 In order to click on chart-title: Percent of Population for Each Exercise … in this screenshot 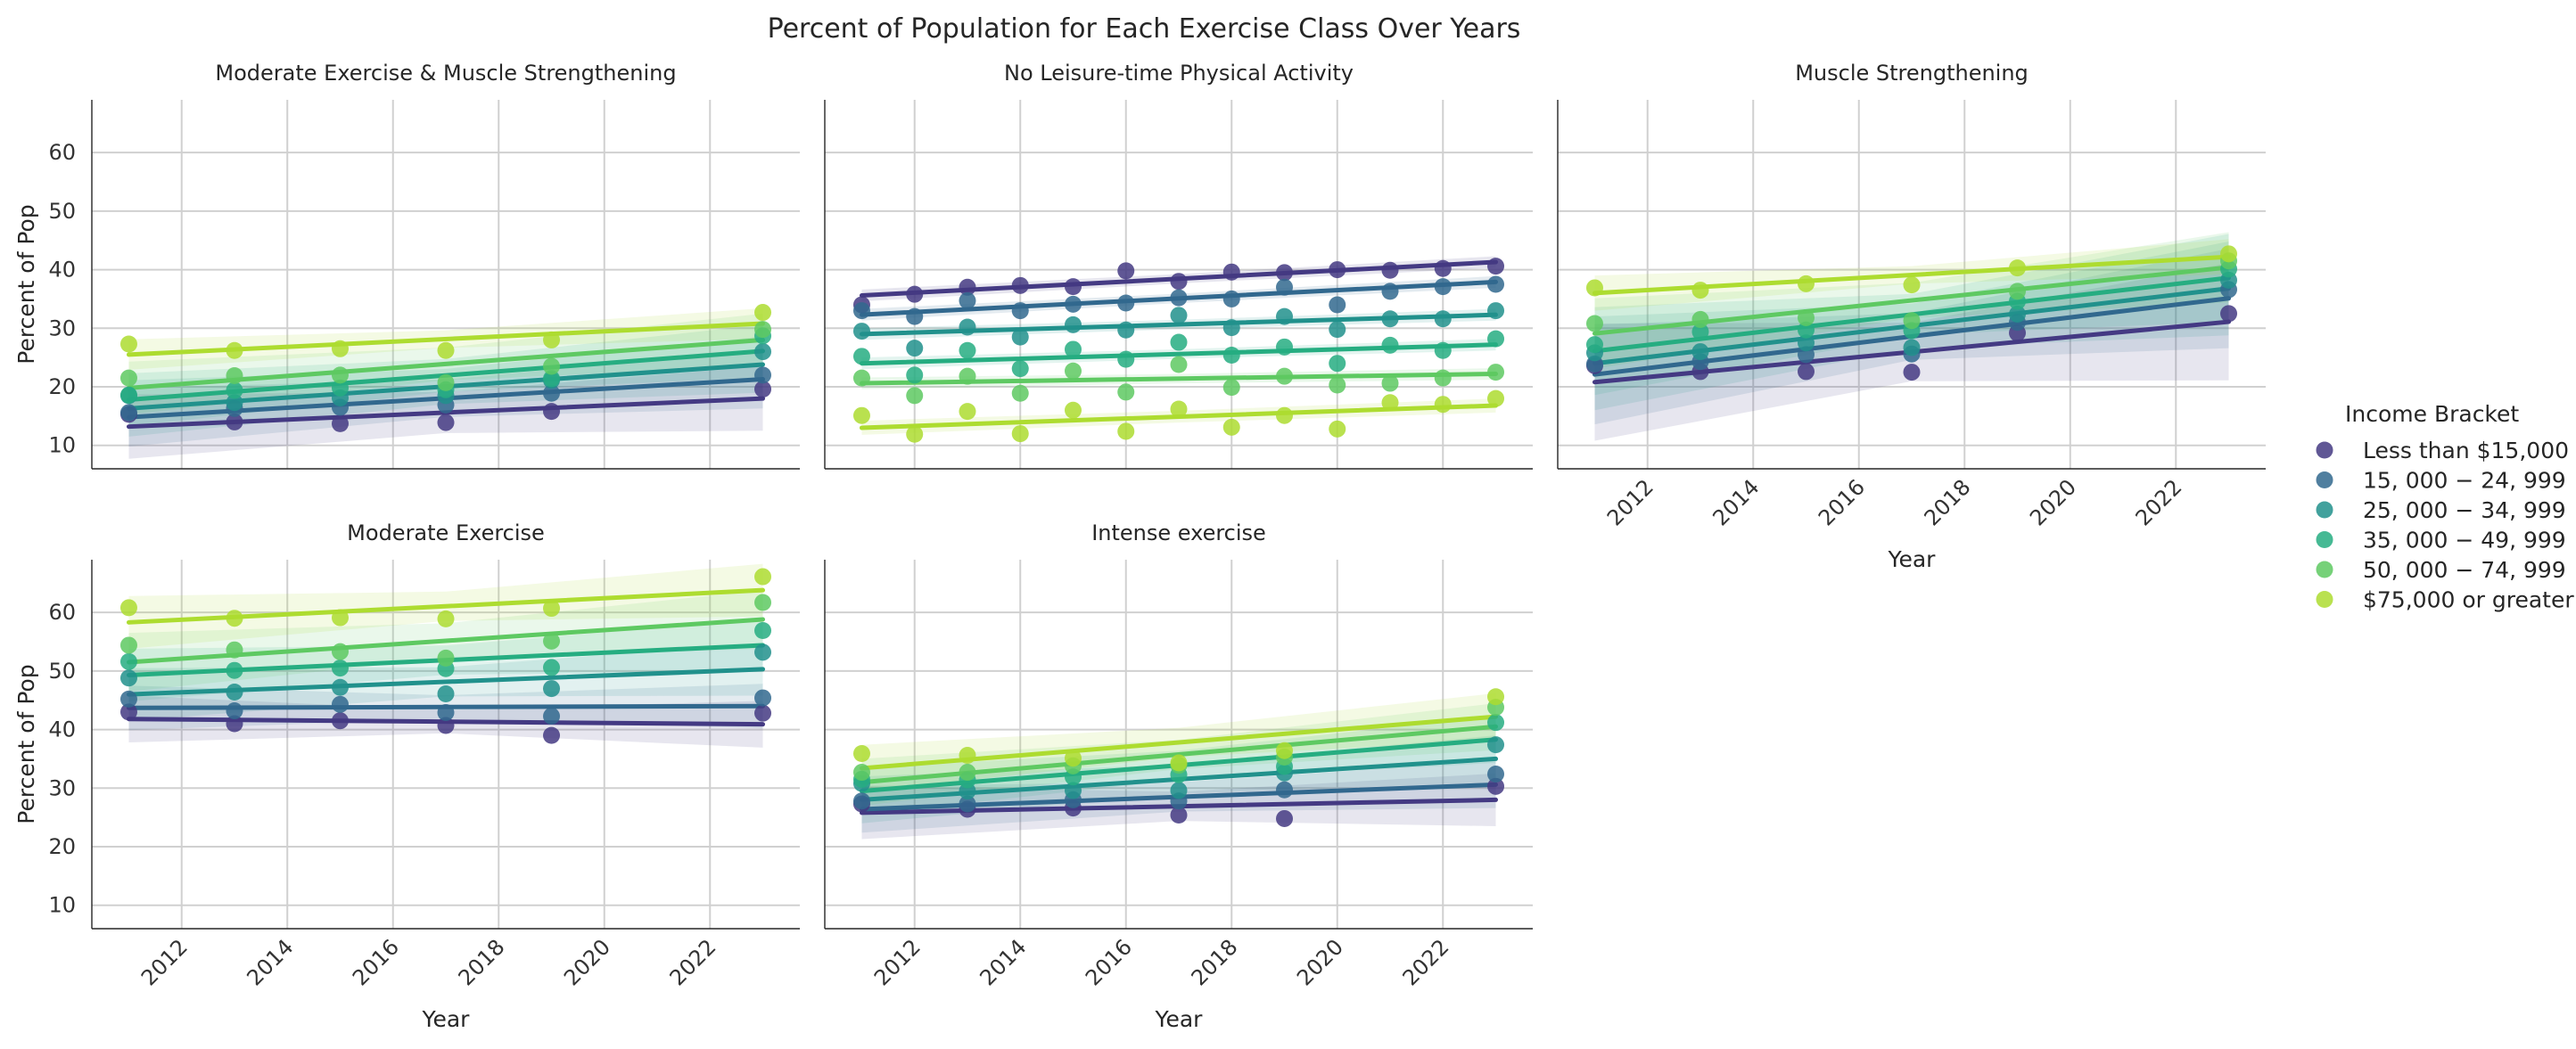, I will do `click(1144, 29)`.